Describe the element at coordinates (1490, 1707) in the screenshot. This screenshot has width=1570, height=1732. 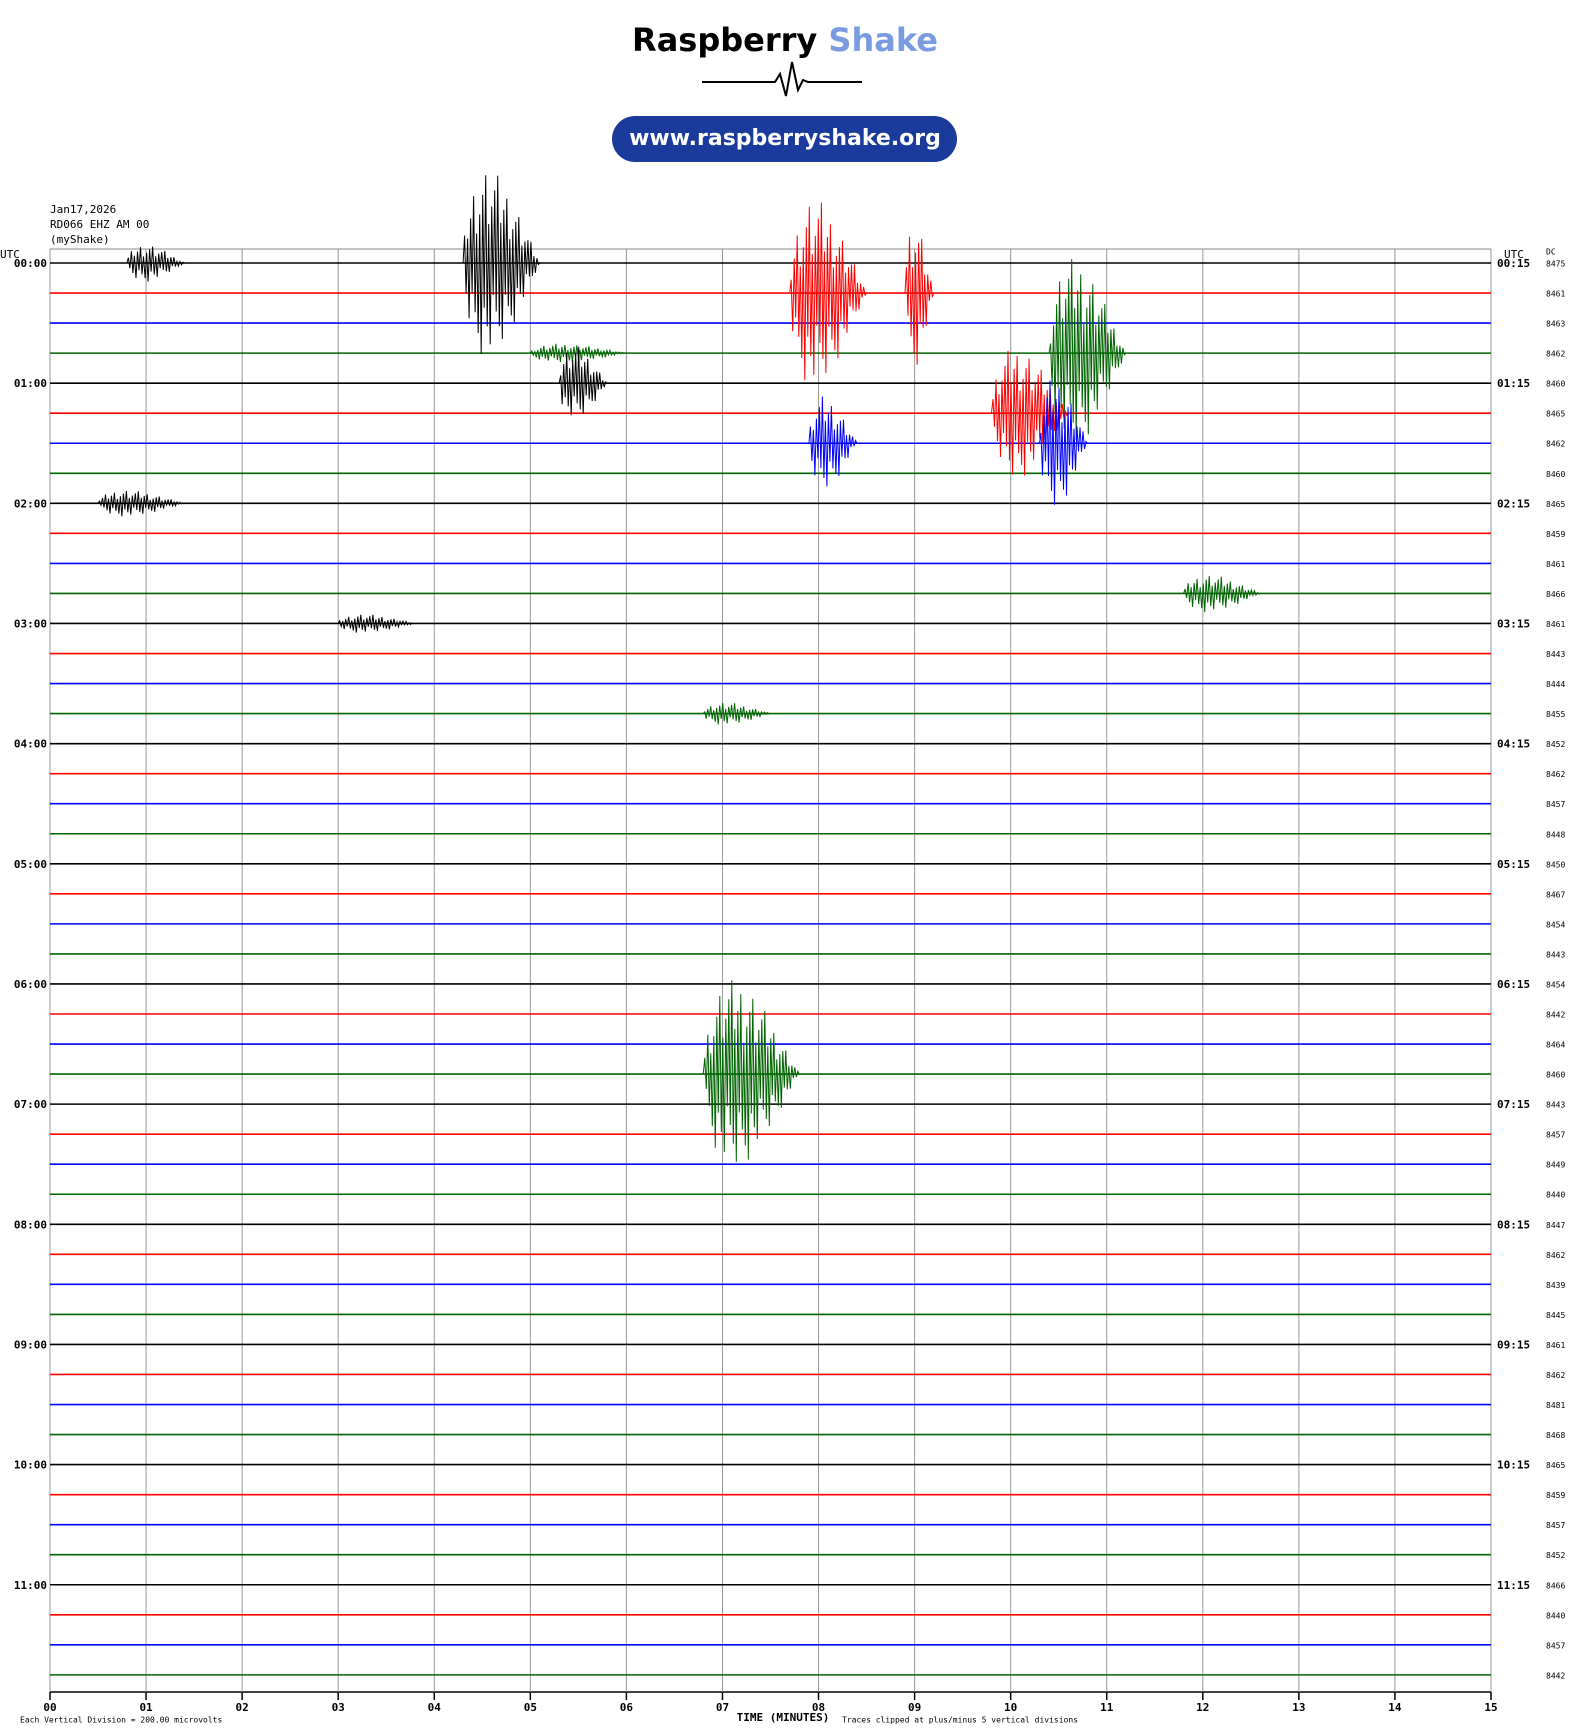
I see `x-tick-label: 15` at that location.